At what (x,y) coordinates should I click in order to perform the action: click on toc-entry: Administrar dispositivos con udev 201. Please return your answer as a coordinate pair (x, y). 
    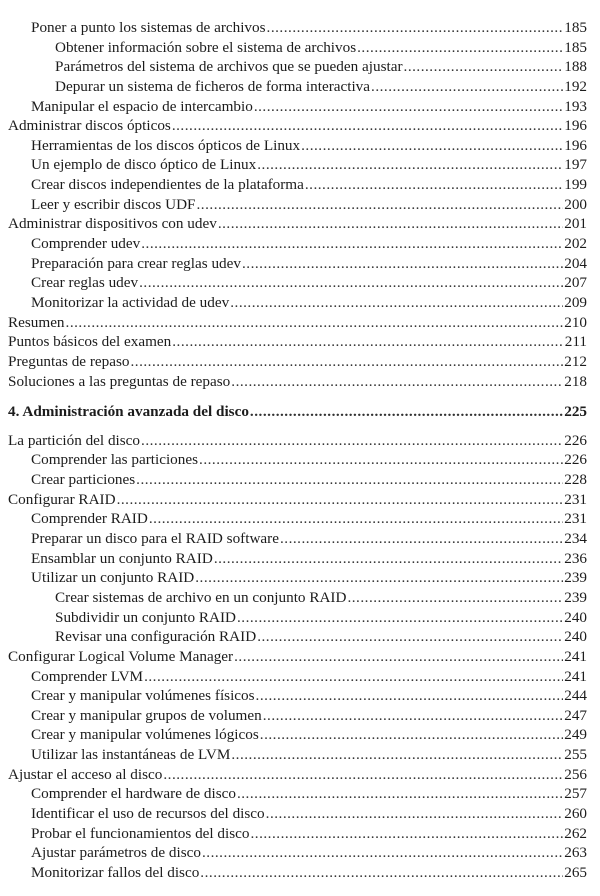
    Looking at the image, I should click on (297, 224).